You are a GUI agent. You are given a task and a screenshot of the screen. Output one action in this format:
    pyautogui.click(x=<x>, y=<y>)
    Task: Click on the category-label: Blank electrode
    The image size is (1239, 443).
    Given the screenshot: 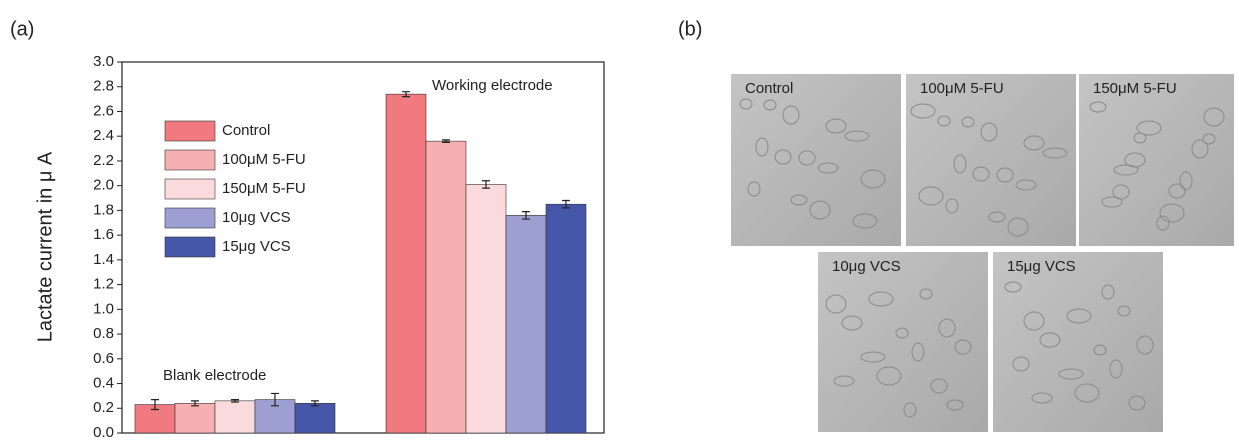 What is the action you would take?
    pyautogui.click(x=214, y=375)
    